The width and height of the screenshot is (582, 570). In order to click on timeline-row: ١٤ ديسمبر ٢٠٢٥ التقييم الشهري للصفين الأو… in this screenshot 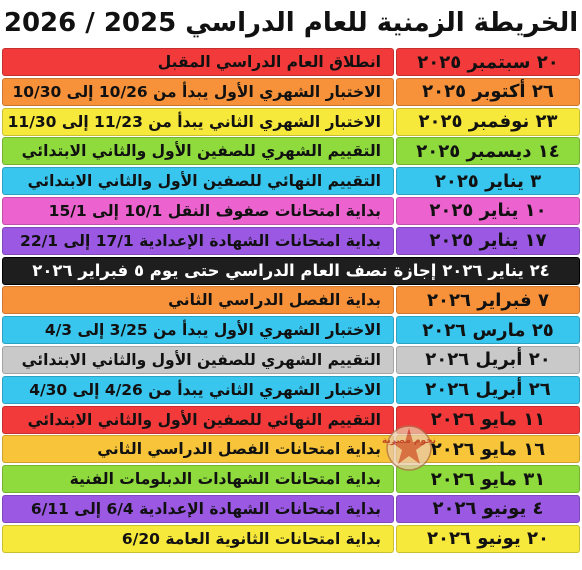, I will do `click(291, 151)`.